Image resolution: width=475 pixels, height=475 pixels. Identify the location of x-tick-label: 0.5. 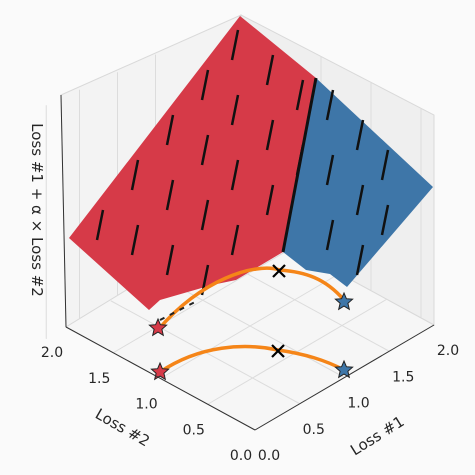
(314, 430).